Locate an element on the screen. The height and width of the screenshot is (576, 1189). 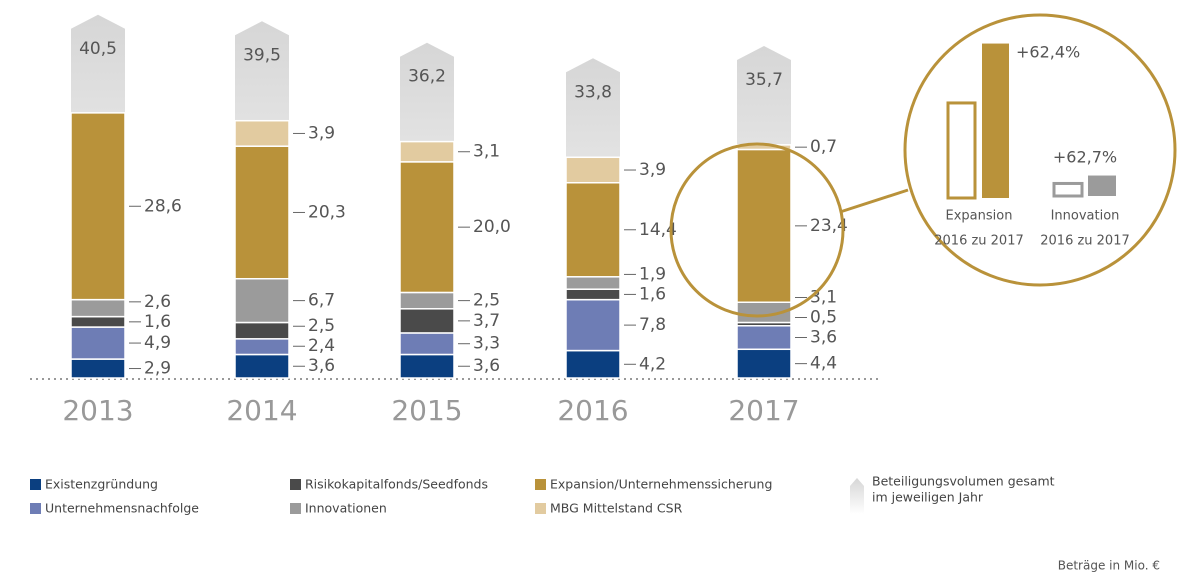
value-label: 2,4 is located at coordinates (321, 346).